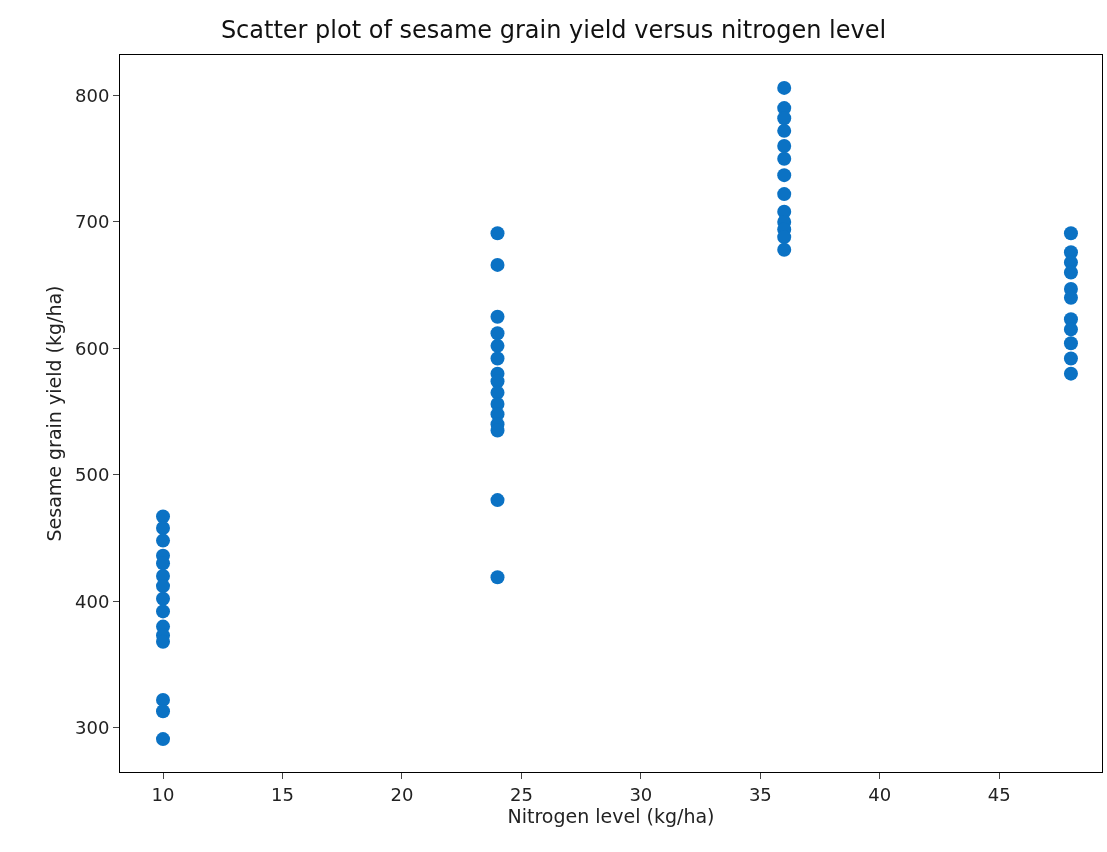 The width and height of the screenshot is (1107, 852). I want to click on y-axis-title: Sesame grain yield (kg/ha), so click(53, 413).